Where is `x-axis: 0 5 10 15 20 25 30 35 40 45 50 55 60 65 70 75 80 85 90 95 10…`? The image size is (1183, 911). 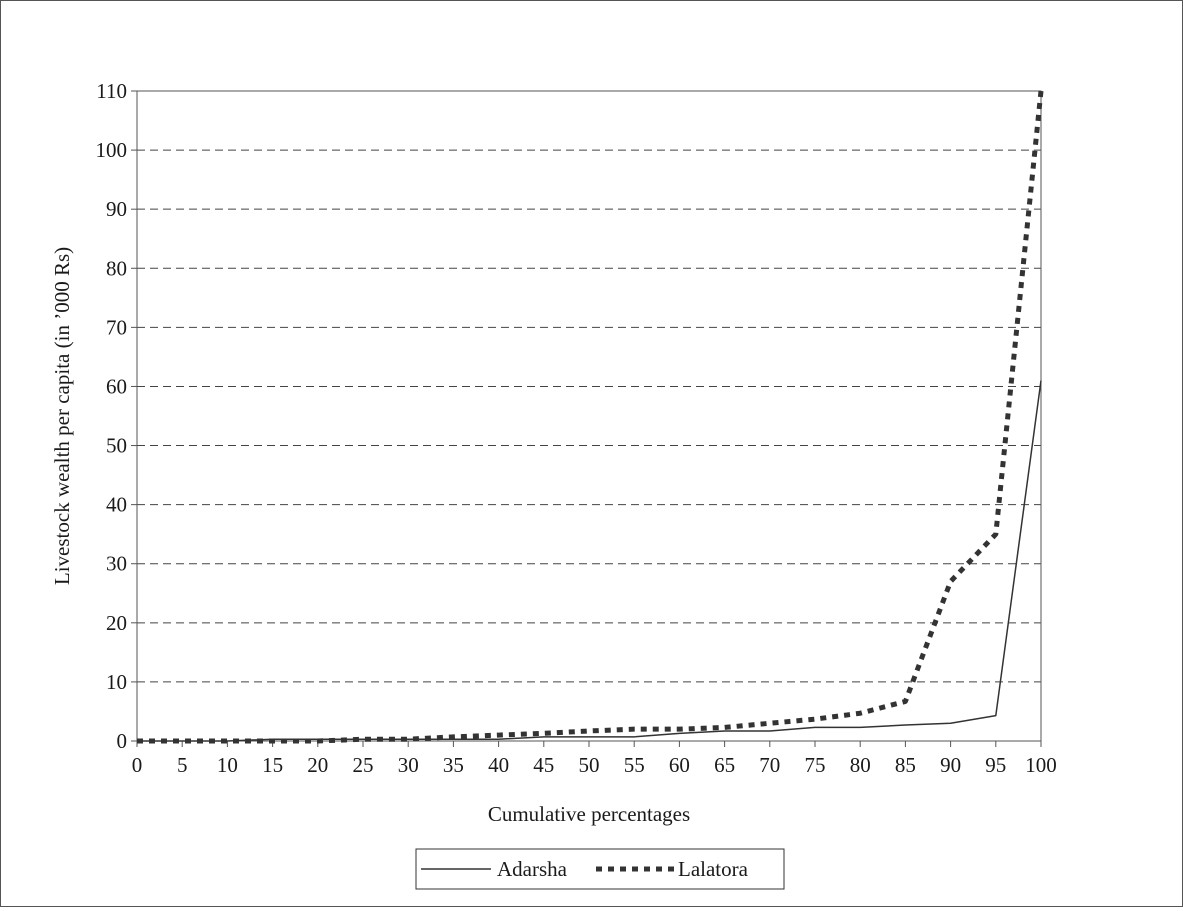 x-axis: 0 5 10 15 20 25 30 35 40 45 50 55 60 65 70 75 80 85 90 95 10… is located at coordinates (594, 759).